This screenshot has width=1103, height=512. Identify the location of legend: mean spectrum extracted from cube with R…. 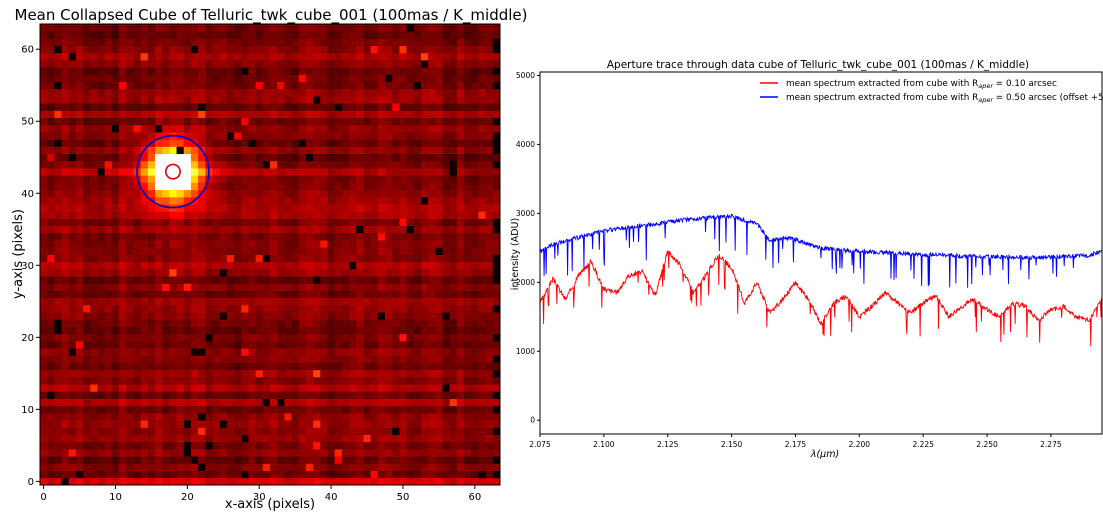
(931, 91).